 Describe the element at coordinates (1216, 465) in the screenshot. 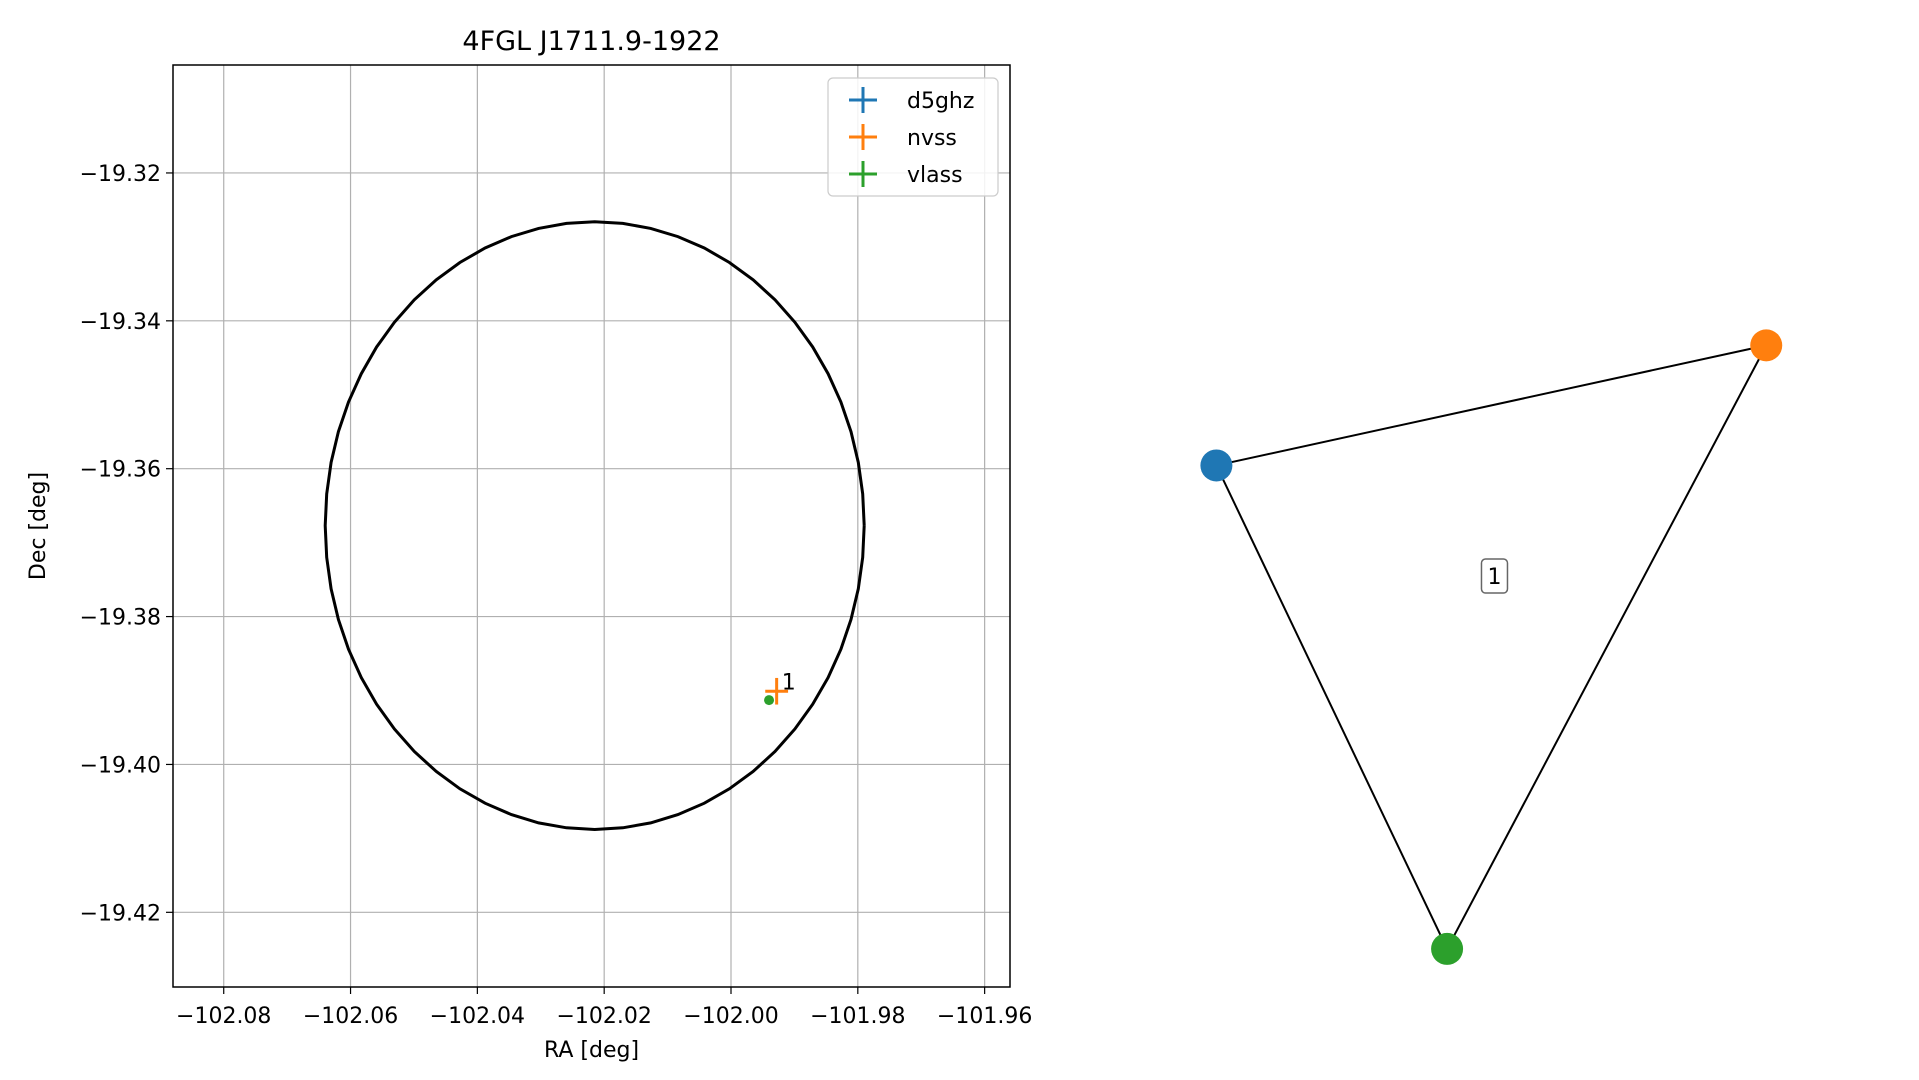

I see `node-d5ghz` at that location.